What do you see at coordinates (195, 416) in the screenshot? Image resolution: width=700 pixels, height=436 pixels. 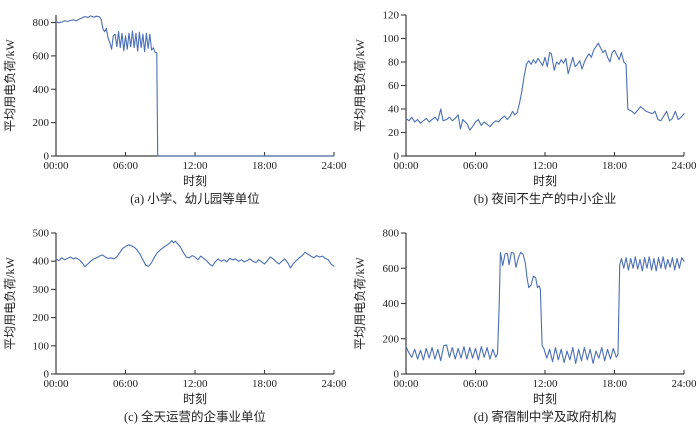 I see `chart-caption: (c) 全天运营的企事业单位` at bounding box center [195, 416].